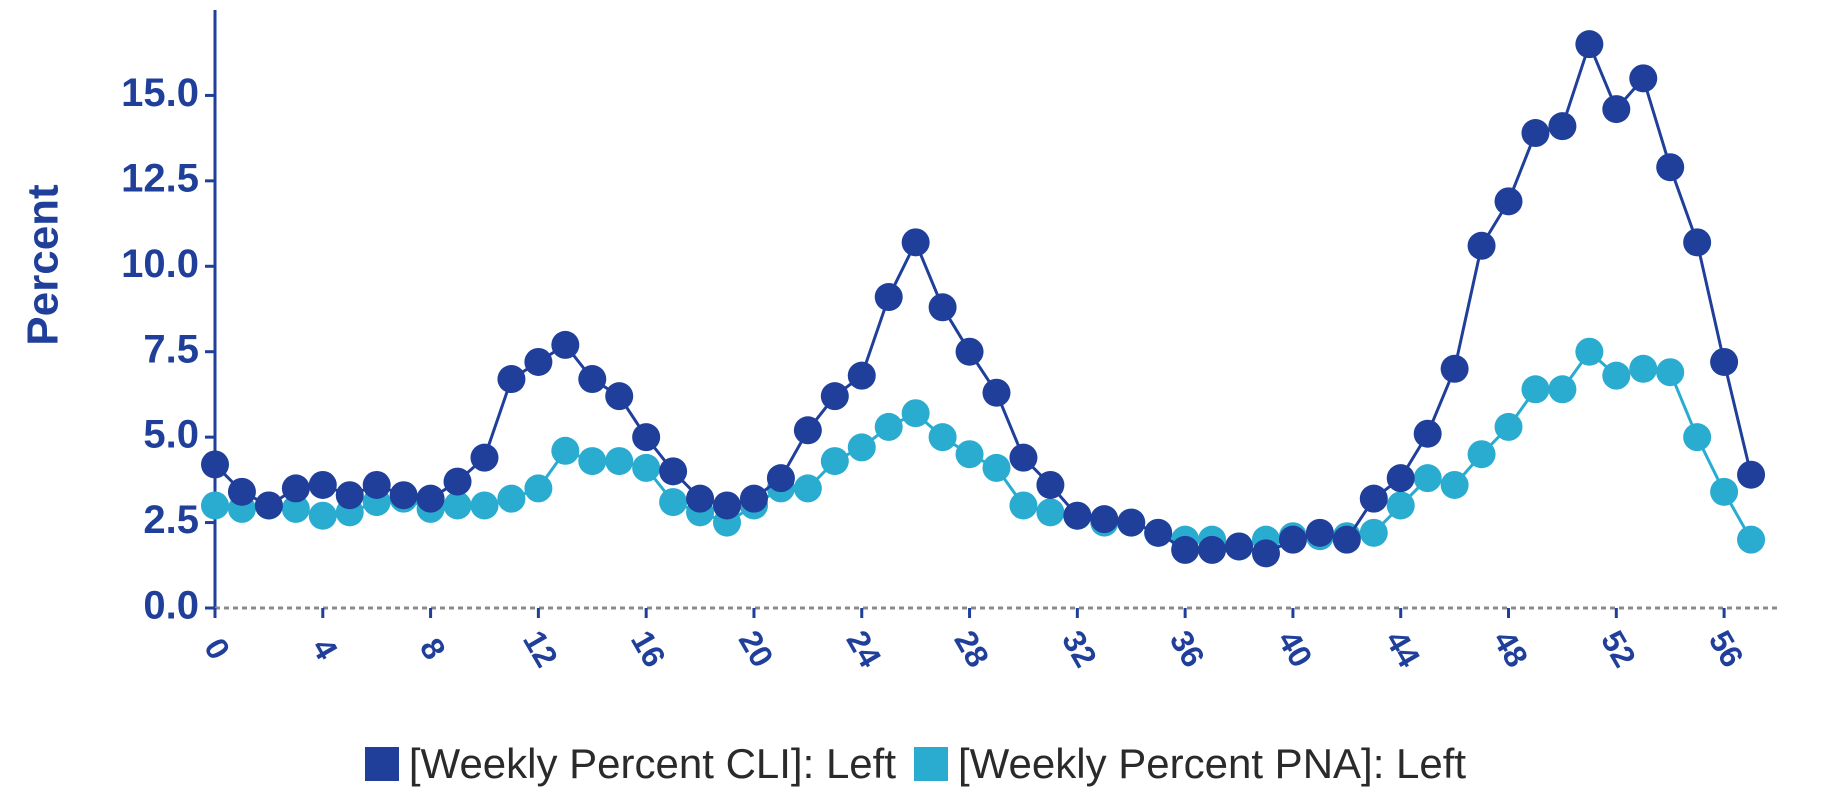  I want to click on x-tick-label: 52, so click(1618, 648).